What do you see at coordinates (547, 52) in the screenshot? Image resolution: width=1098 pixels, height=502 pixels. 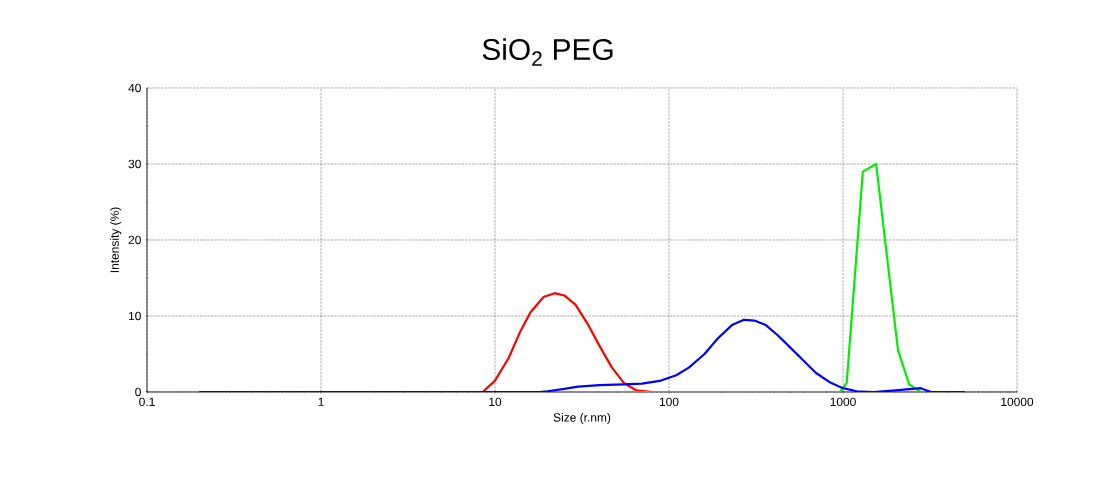 I see `chart-title: SiO$_{2}$ PEG` at bounding box center [547, 52].